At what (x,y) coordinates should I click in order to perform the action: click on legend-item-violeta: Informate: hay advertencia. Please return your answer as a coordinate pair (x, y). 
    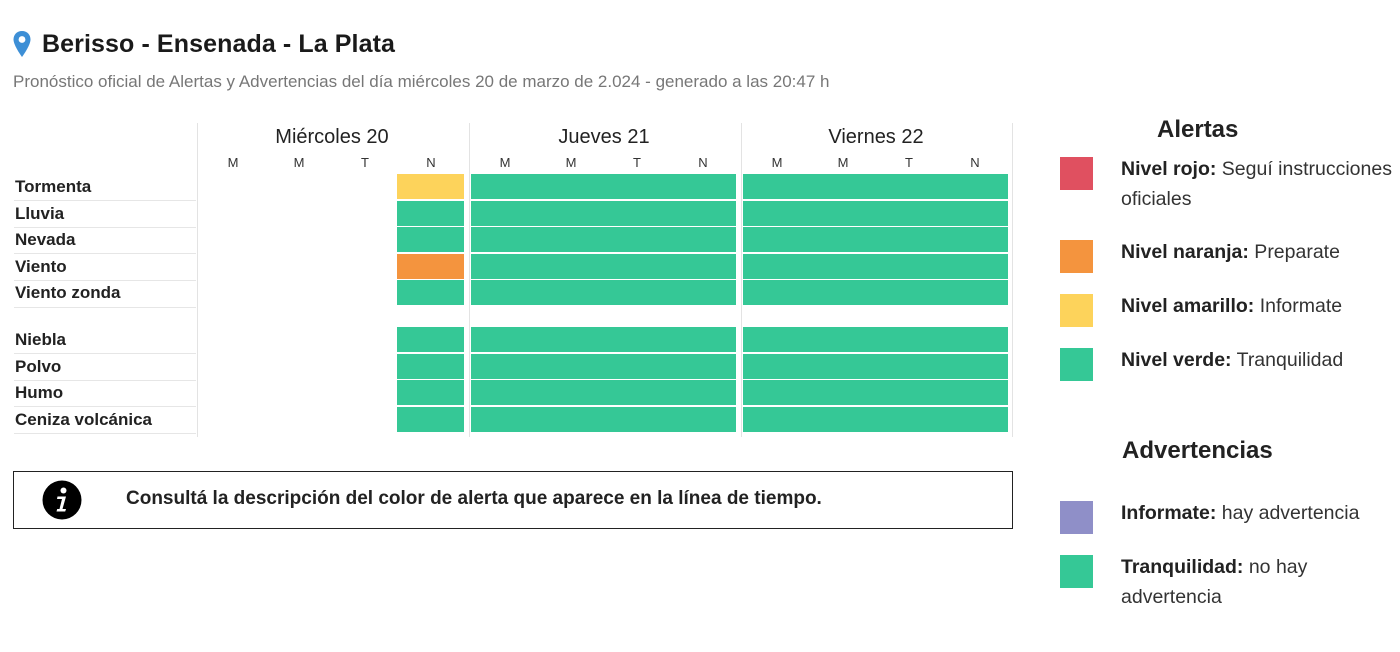
    Looking at the image, I should click on (1230, 517).